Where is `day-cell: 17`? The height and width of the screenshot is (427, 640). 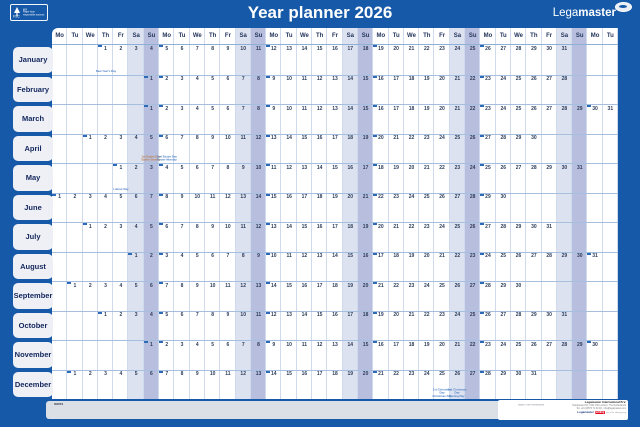
day-cell: 17 is located at coordinates (396, 119).